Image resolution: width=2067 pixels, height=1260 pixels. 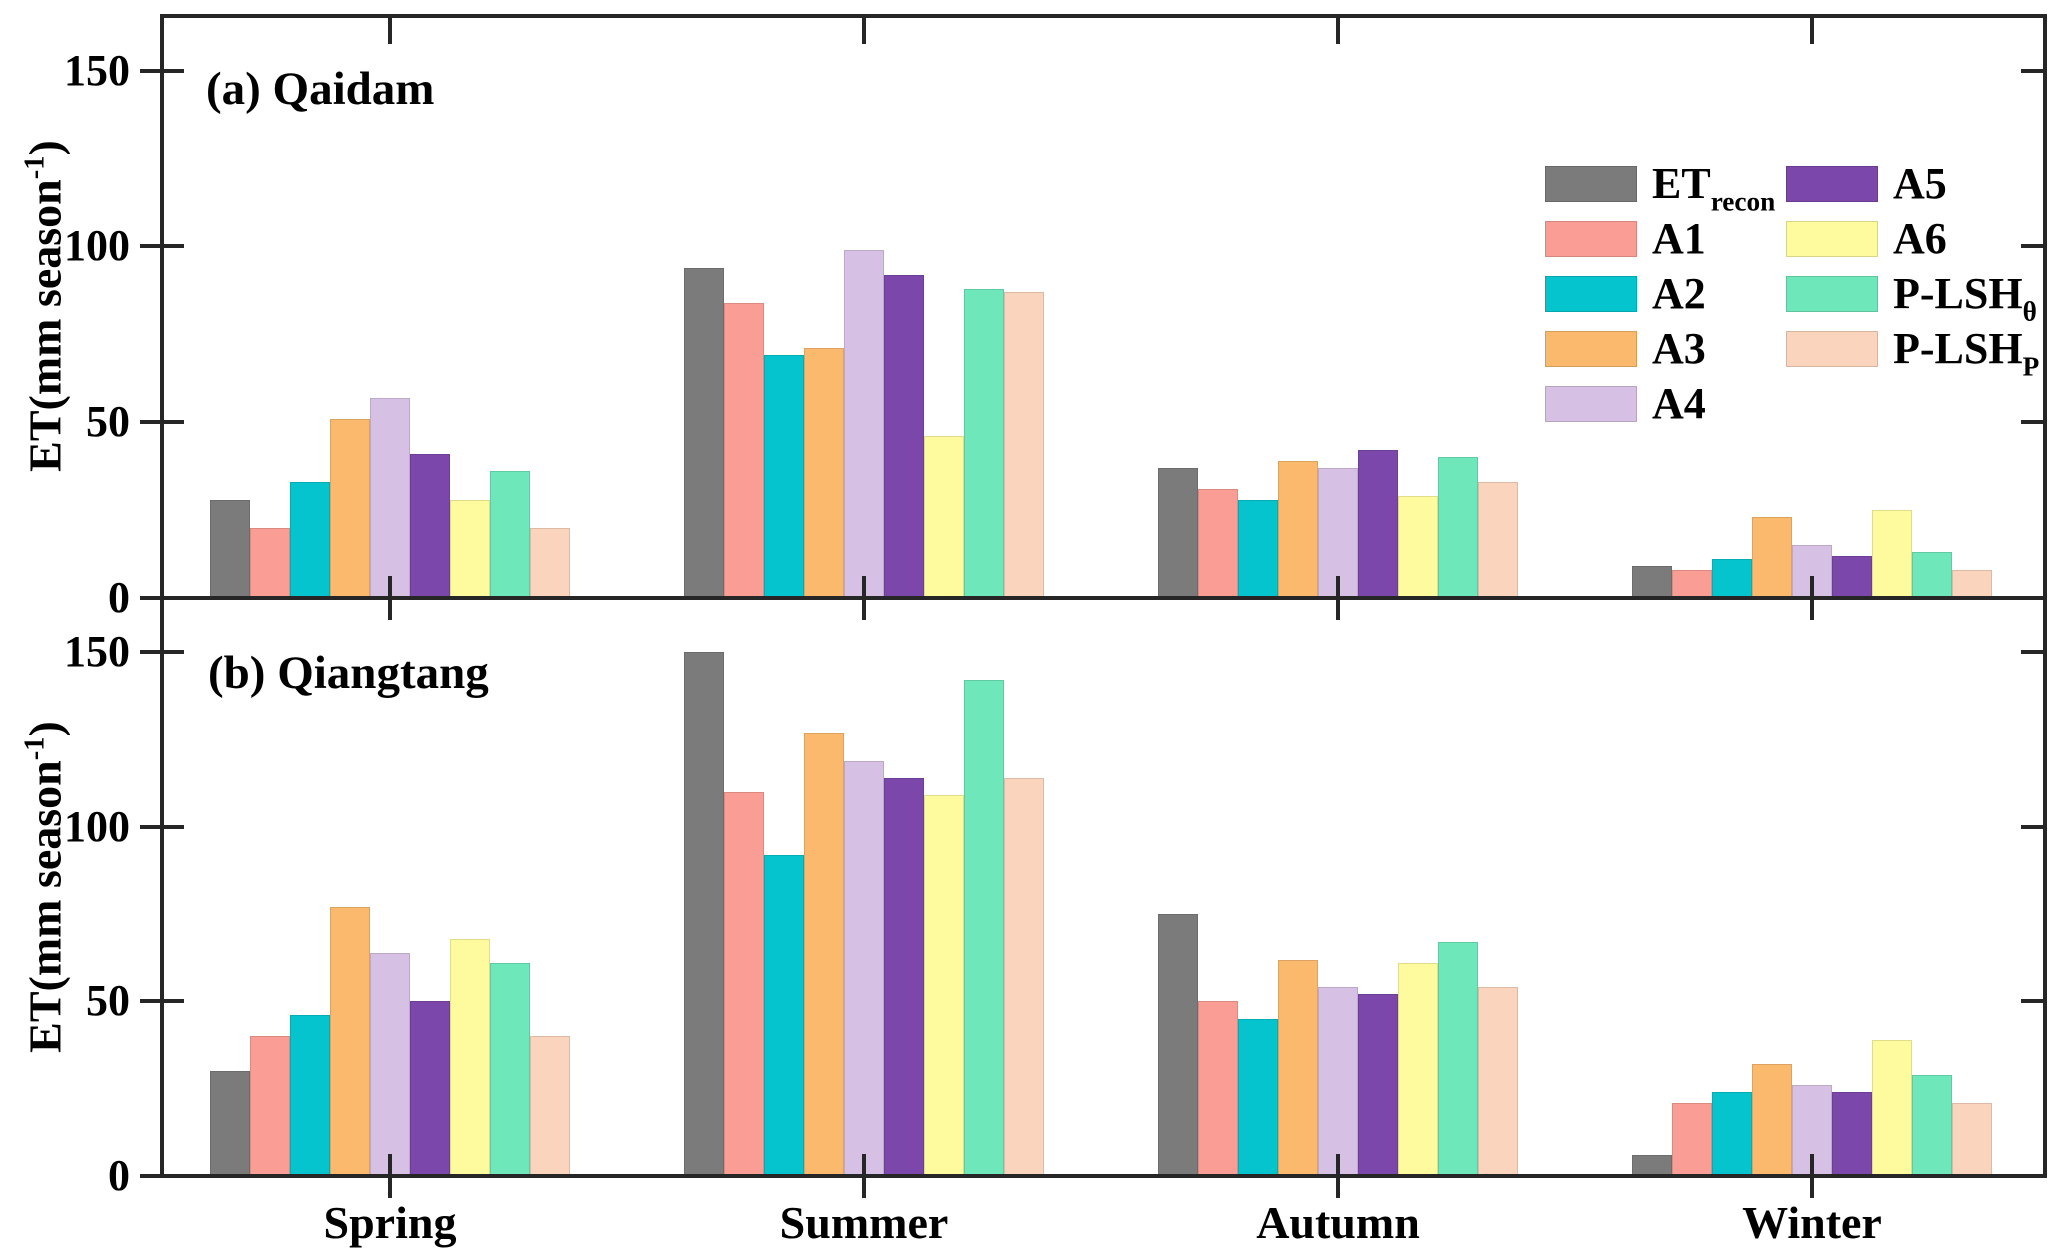 I want to click on bar-qiangtang-spring-A1, so click(x=270, y=1106).